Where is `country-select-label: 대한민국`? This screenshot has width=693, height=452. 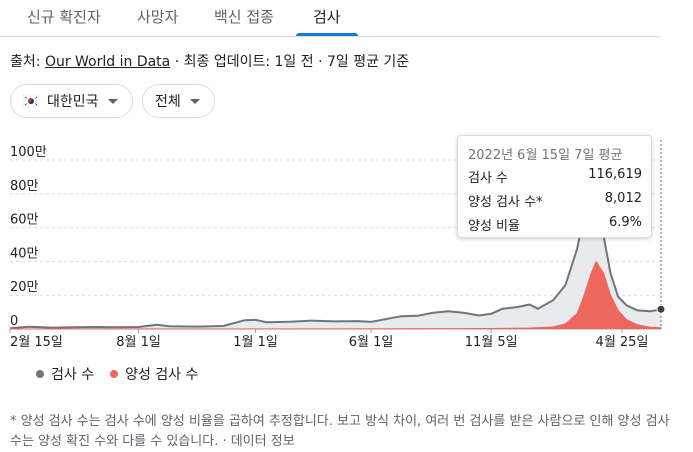 country-select-label: 대한민국 is located at coordinates (73, 102).